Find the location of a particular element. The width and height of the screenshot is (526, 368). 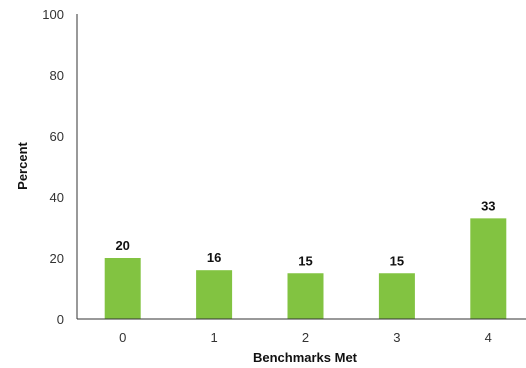

y-tick-label: 80 is located at coordinates (57, 75).